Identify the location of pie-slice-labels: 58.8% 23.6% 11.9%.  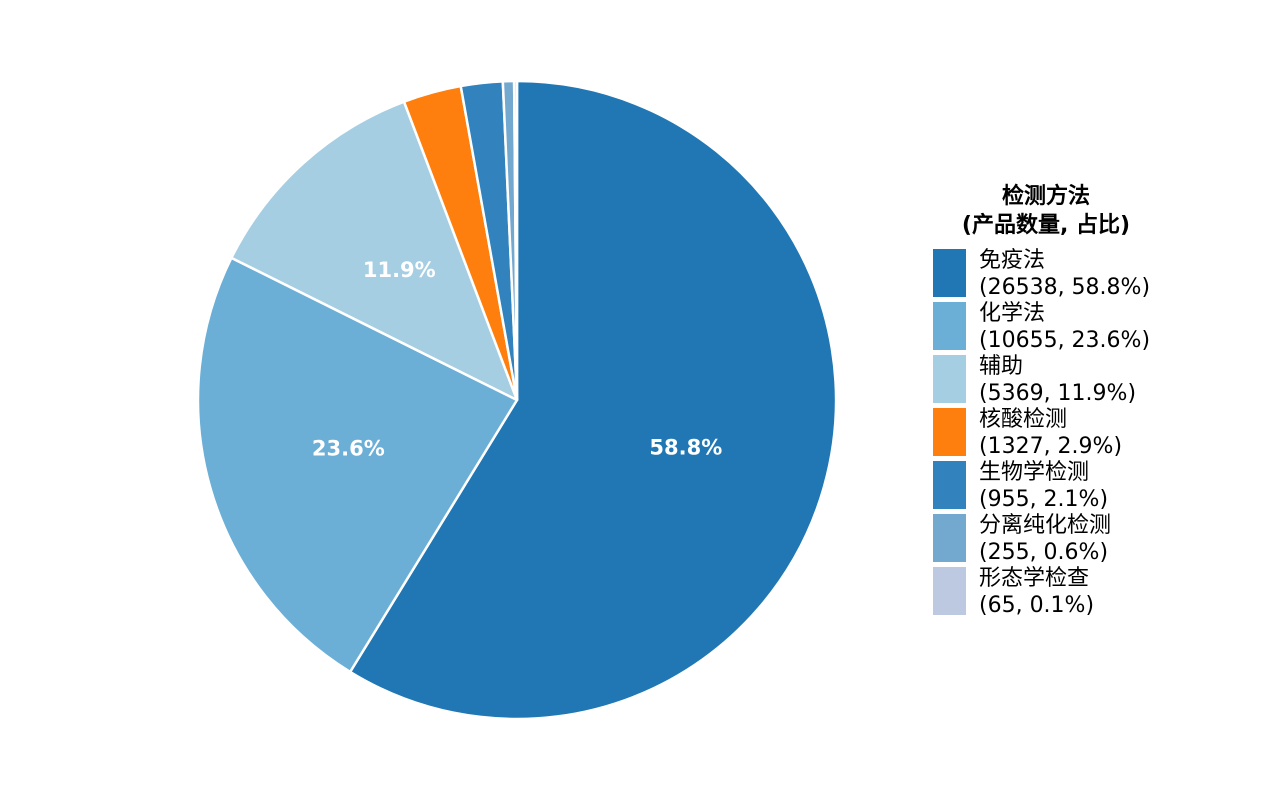
(517, 359).